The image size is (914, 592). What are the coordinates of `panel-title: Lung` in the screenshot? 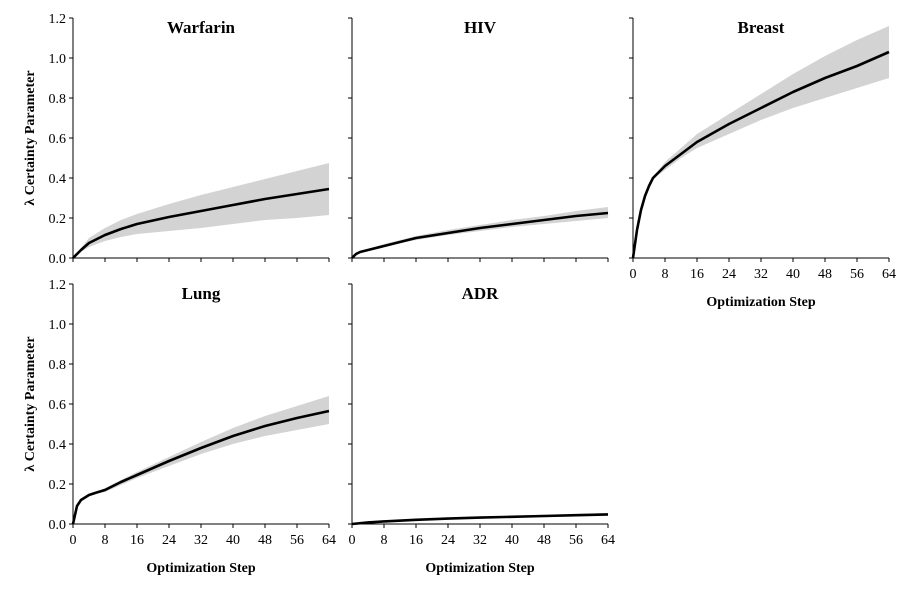 It's located at (201, 293).